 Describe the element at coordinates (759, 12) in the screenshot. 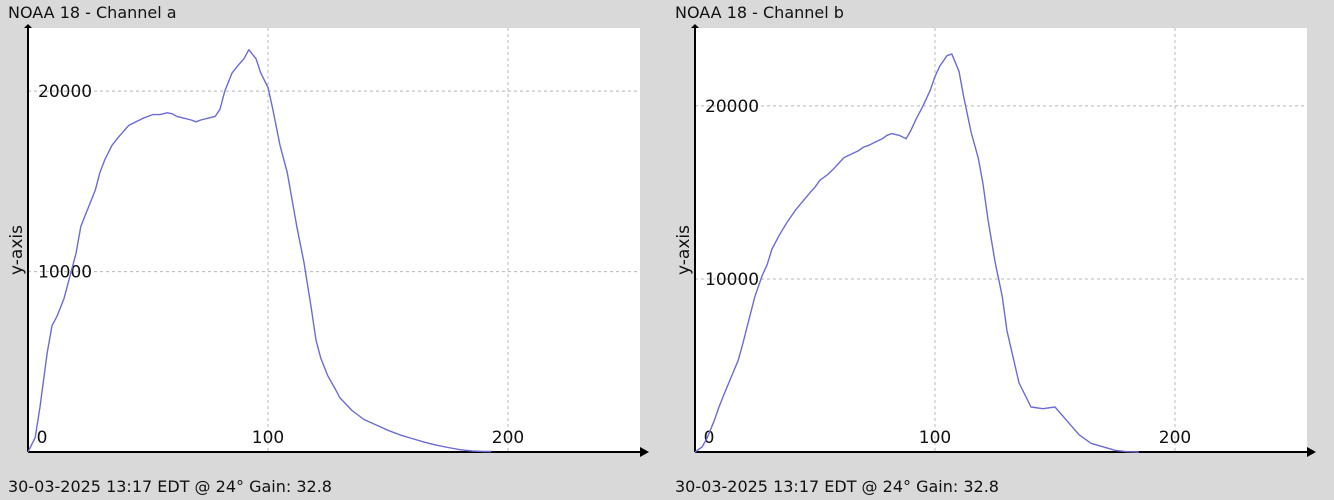

I see `chart-title: NOAA 18 - Channel b` at that location.